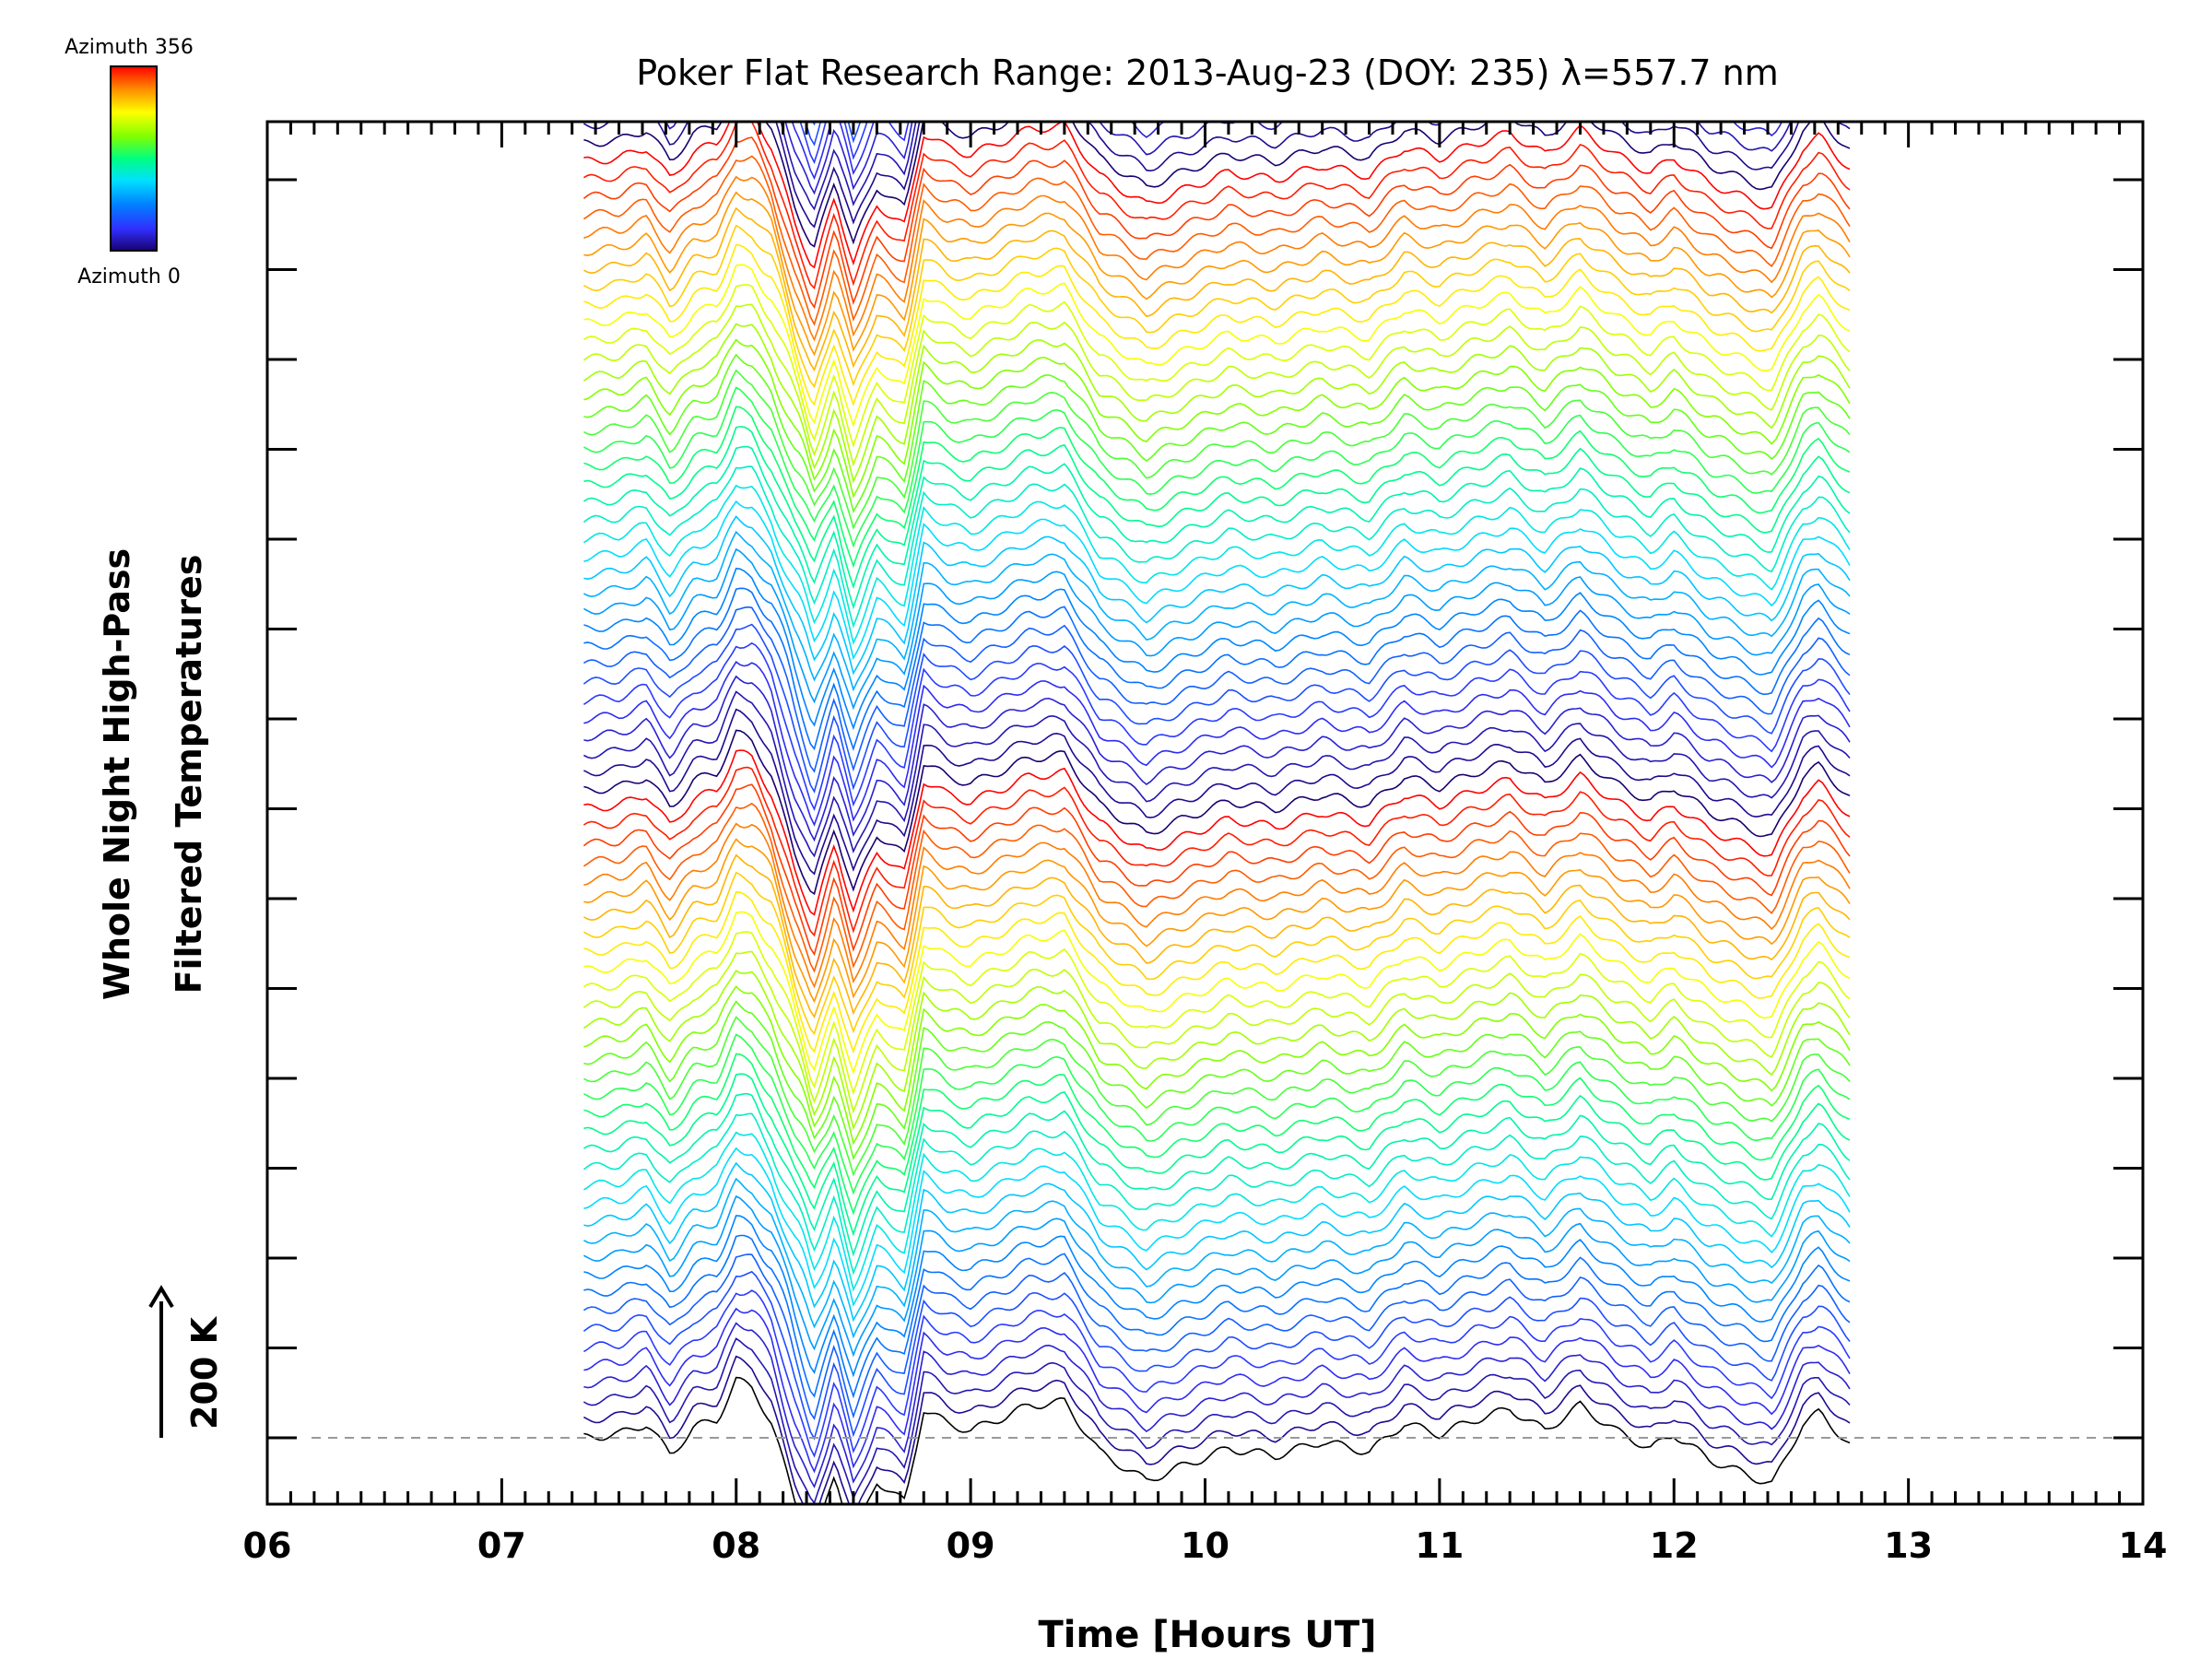  Describe the element at coordinates (1208, 1635) in the screenshot. I see `x-axis-label: Time [Hours UT]` at that location.